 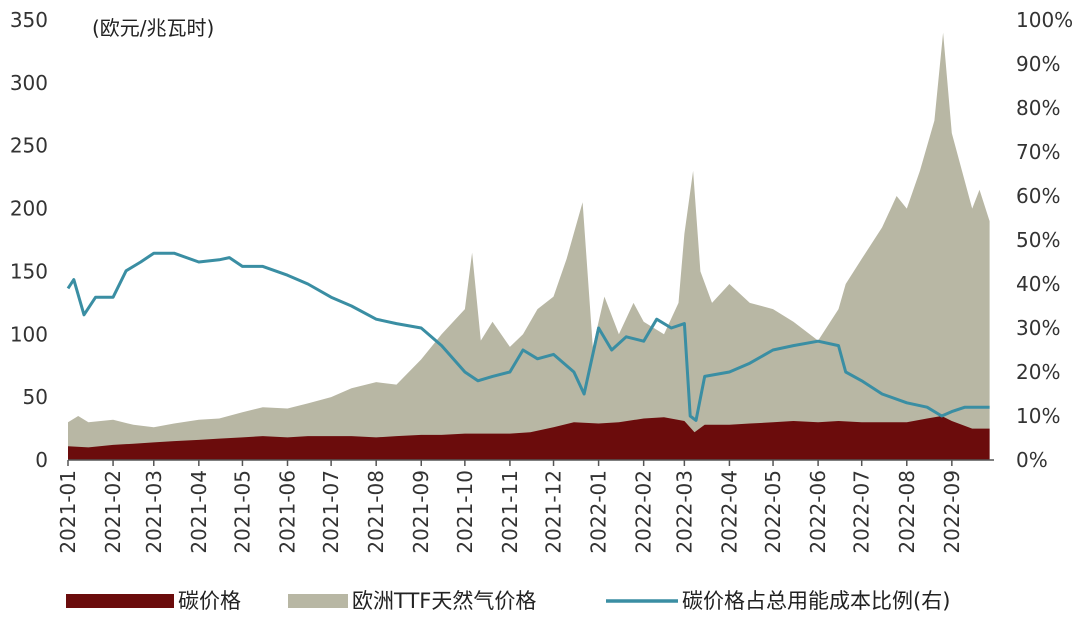 What do you see at coordinates (444, 601) in the screenshot?
I see `legend-label-1: 欧洲TTF天然气价格` at bounding box center [444, 601].